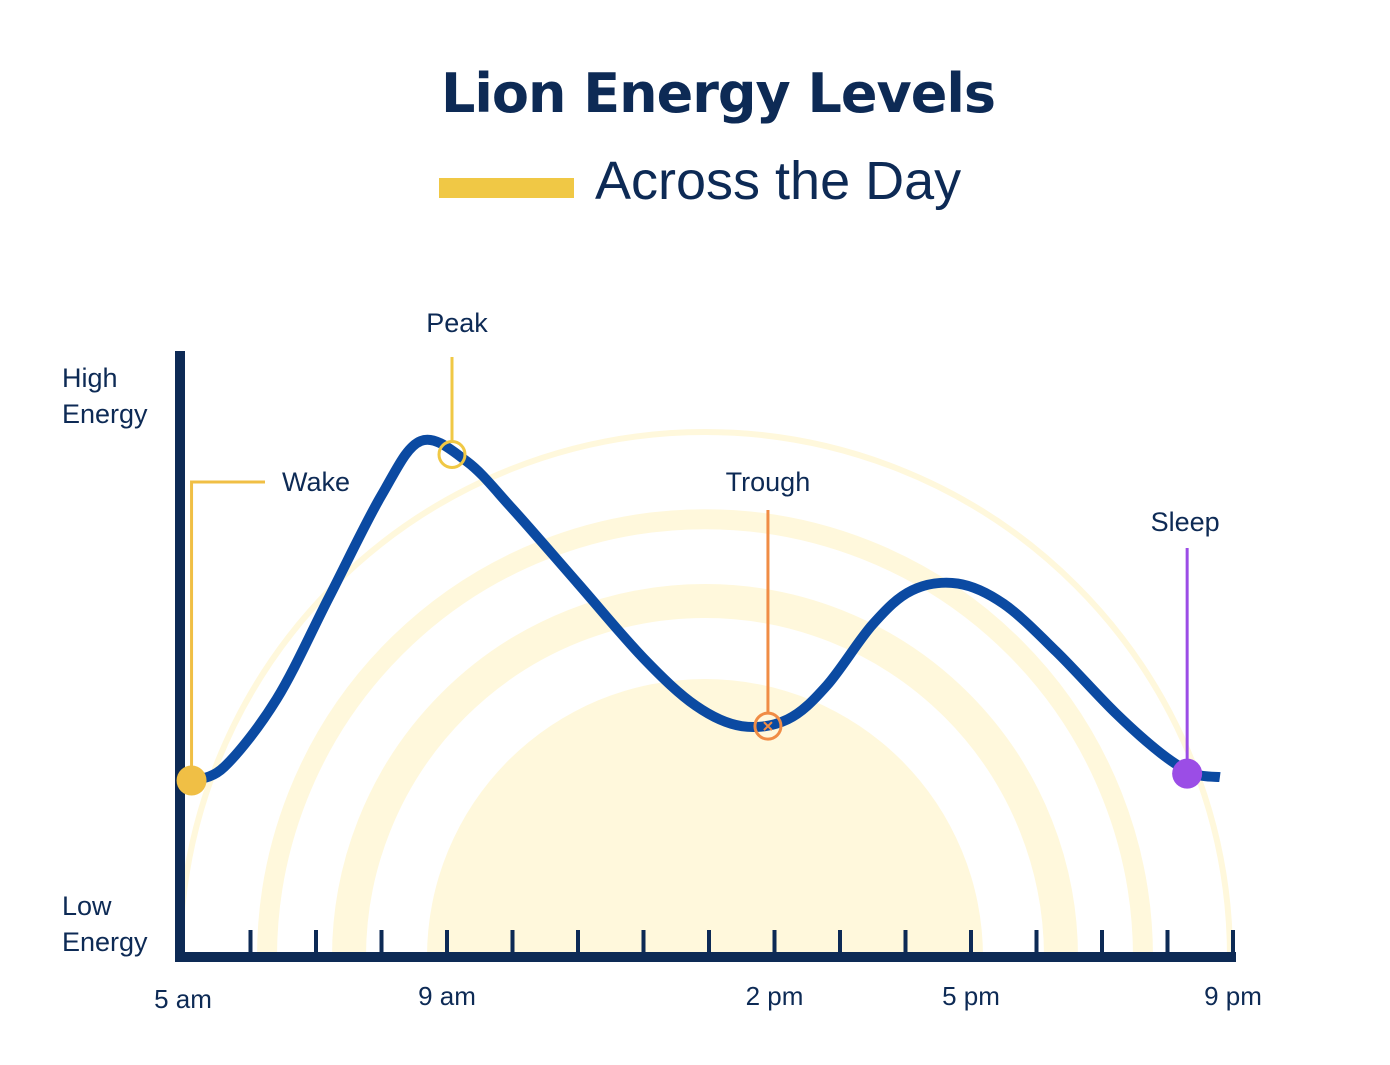  Describe the element at coordinates (447, 996) in the screenshot. I see `x-tick-label: 9 am` at that location.